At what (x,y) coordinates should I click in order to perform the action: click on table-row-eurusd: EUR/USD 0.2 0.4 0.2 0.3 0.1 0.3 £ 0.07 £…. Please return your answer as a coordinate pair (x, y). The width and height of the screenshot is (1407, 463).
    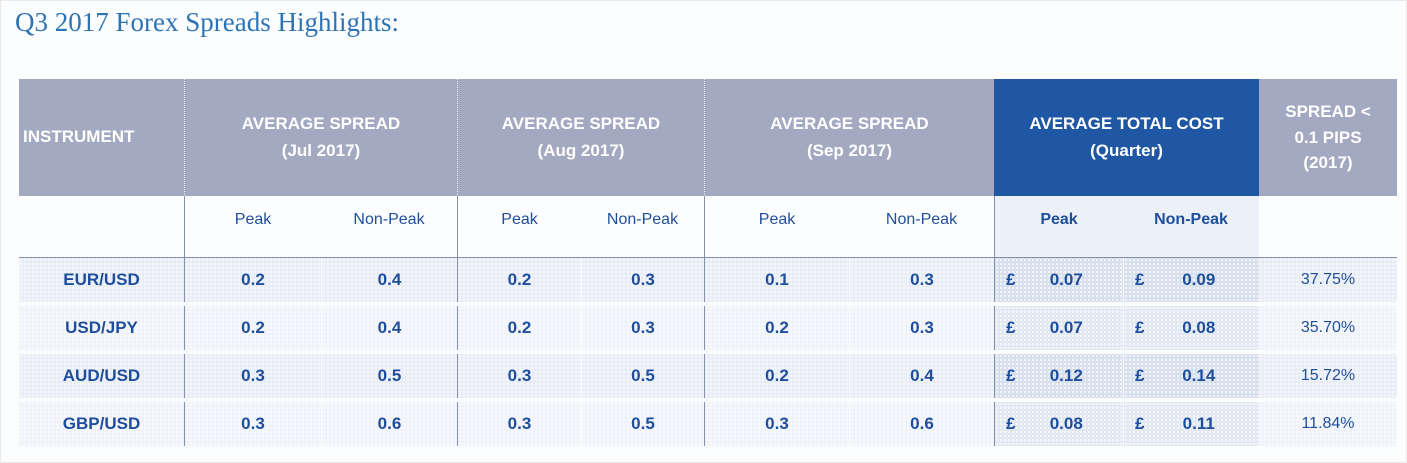
    Looking at the image, I should click on (708, 280).